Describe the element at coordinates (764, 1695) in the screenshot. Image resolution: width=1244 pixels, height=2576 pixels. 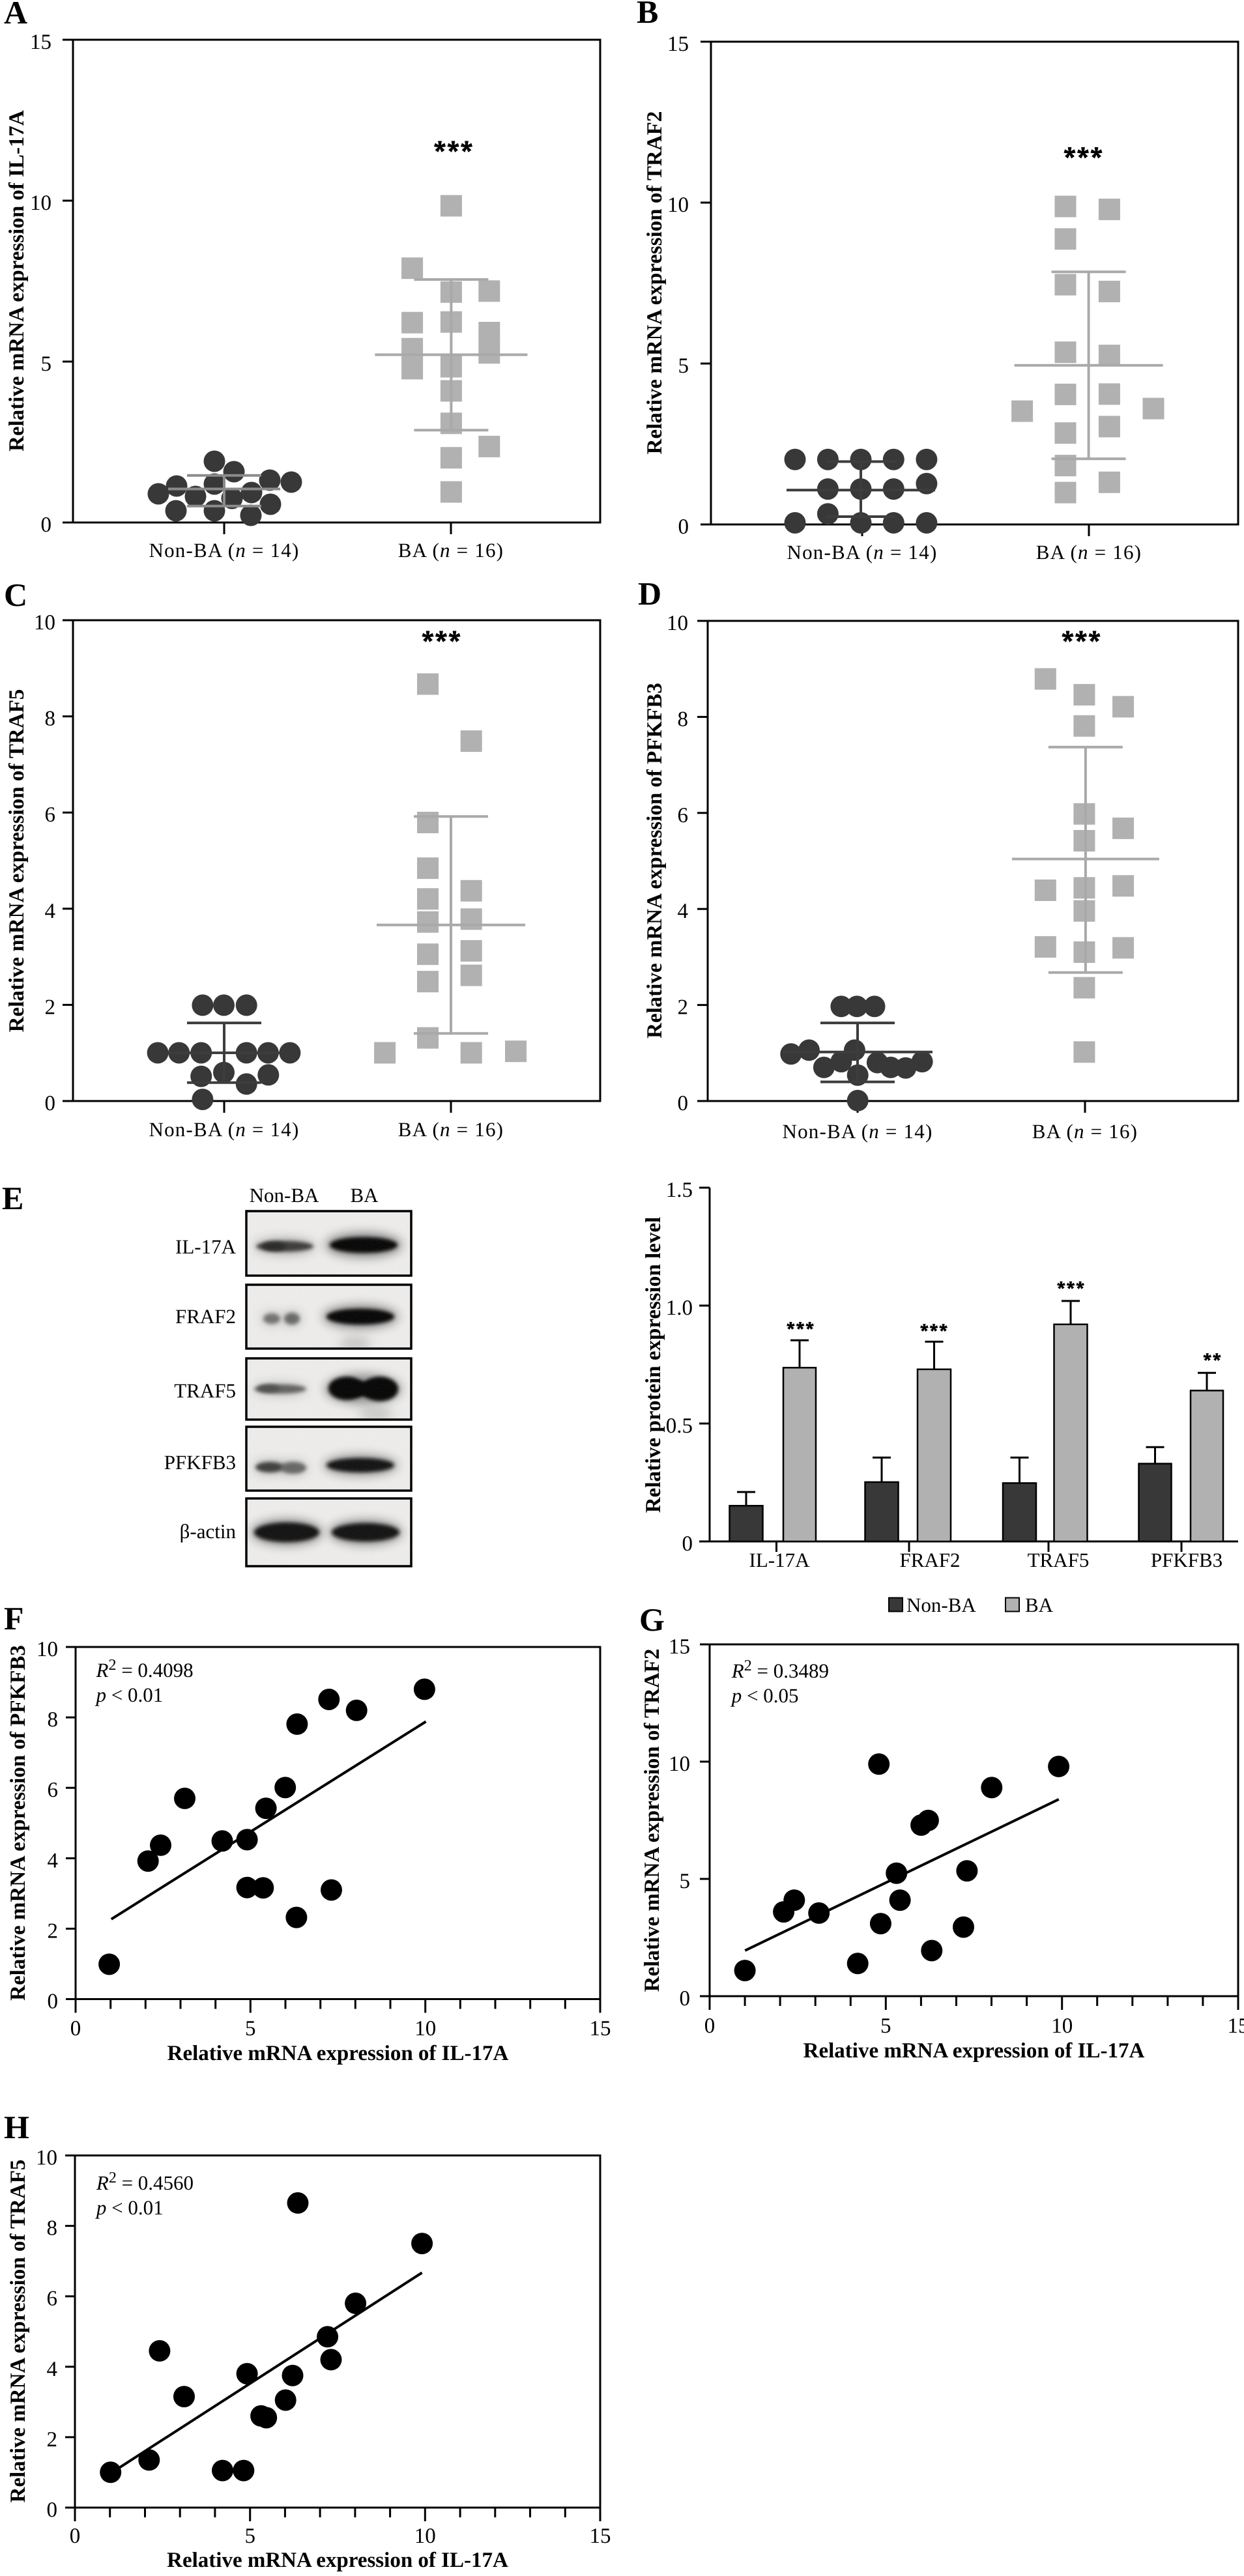
I see `svg-text: p < 0.05` at that location.